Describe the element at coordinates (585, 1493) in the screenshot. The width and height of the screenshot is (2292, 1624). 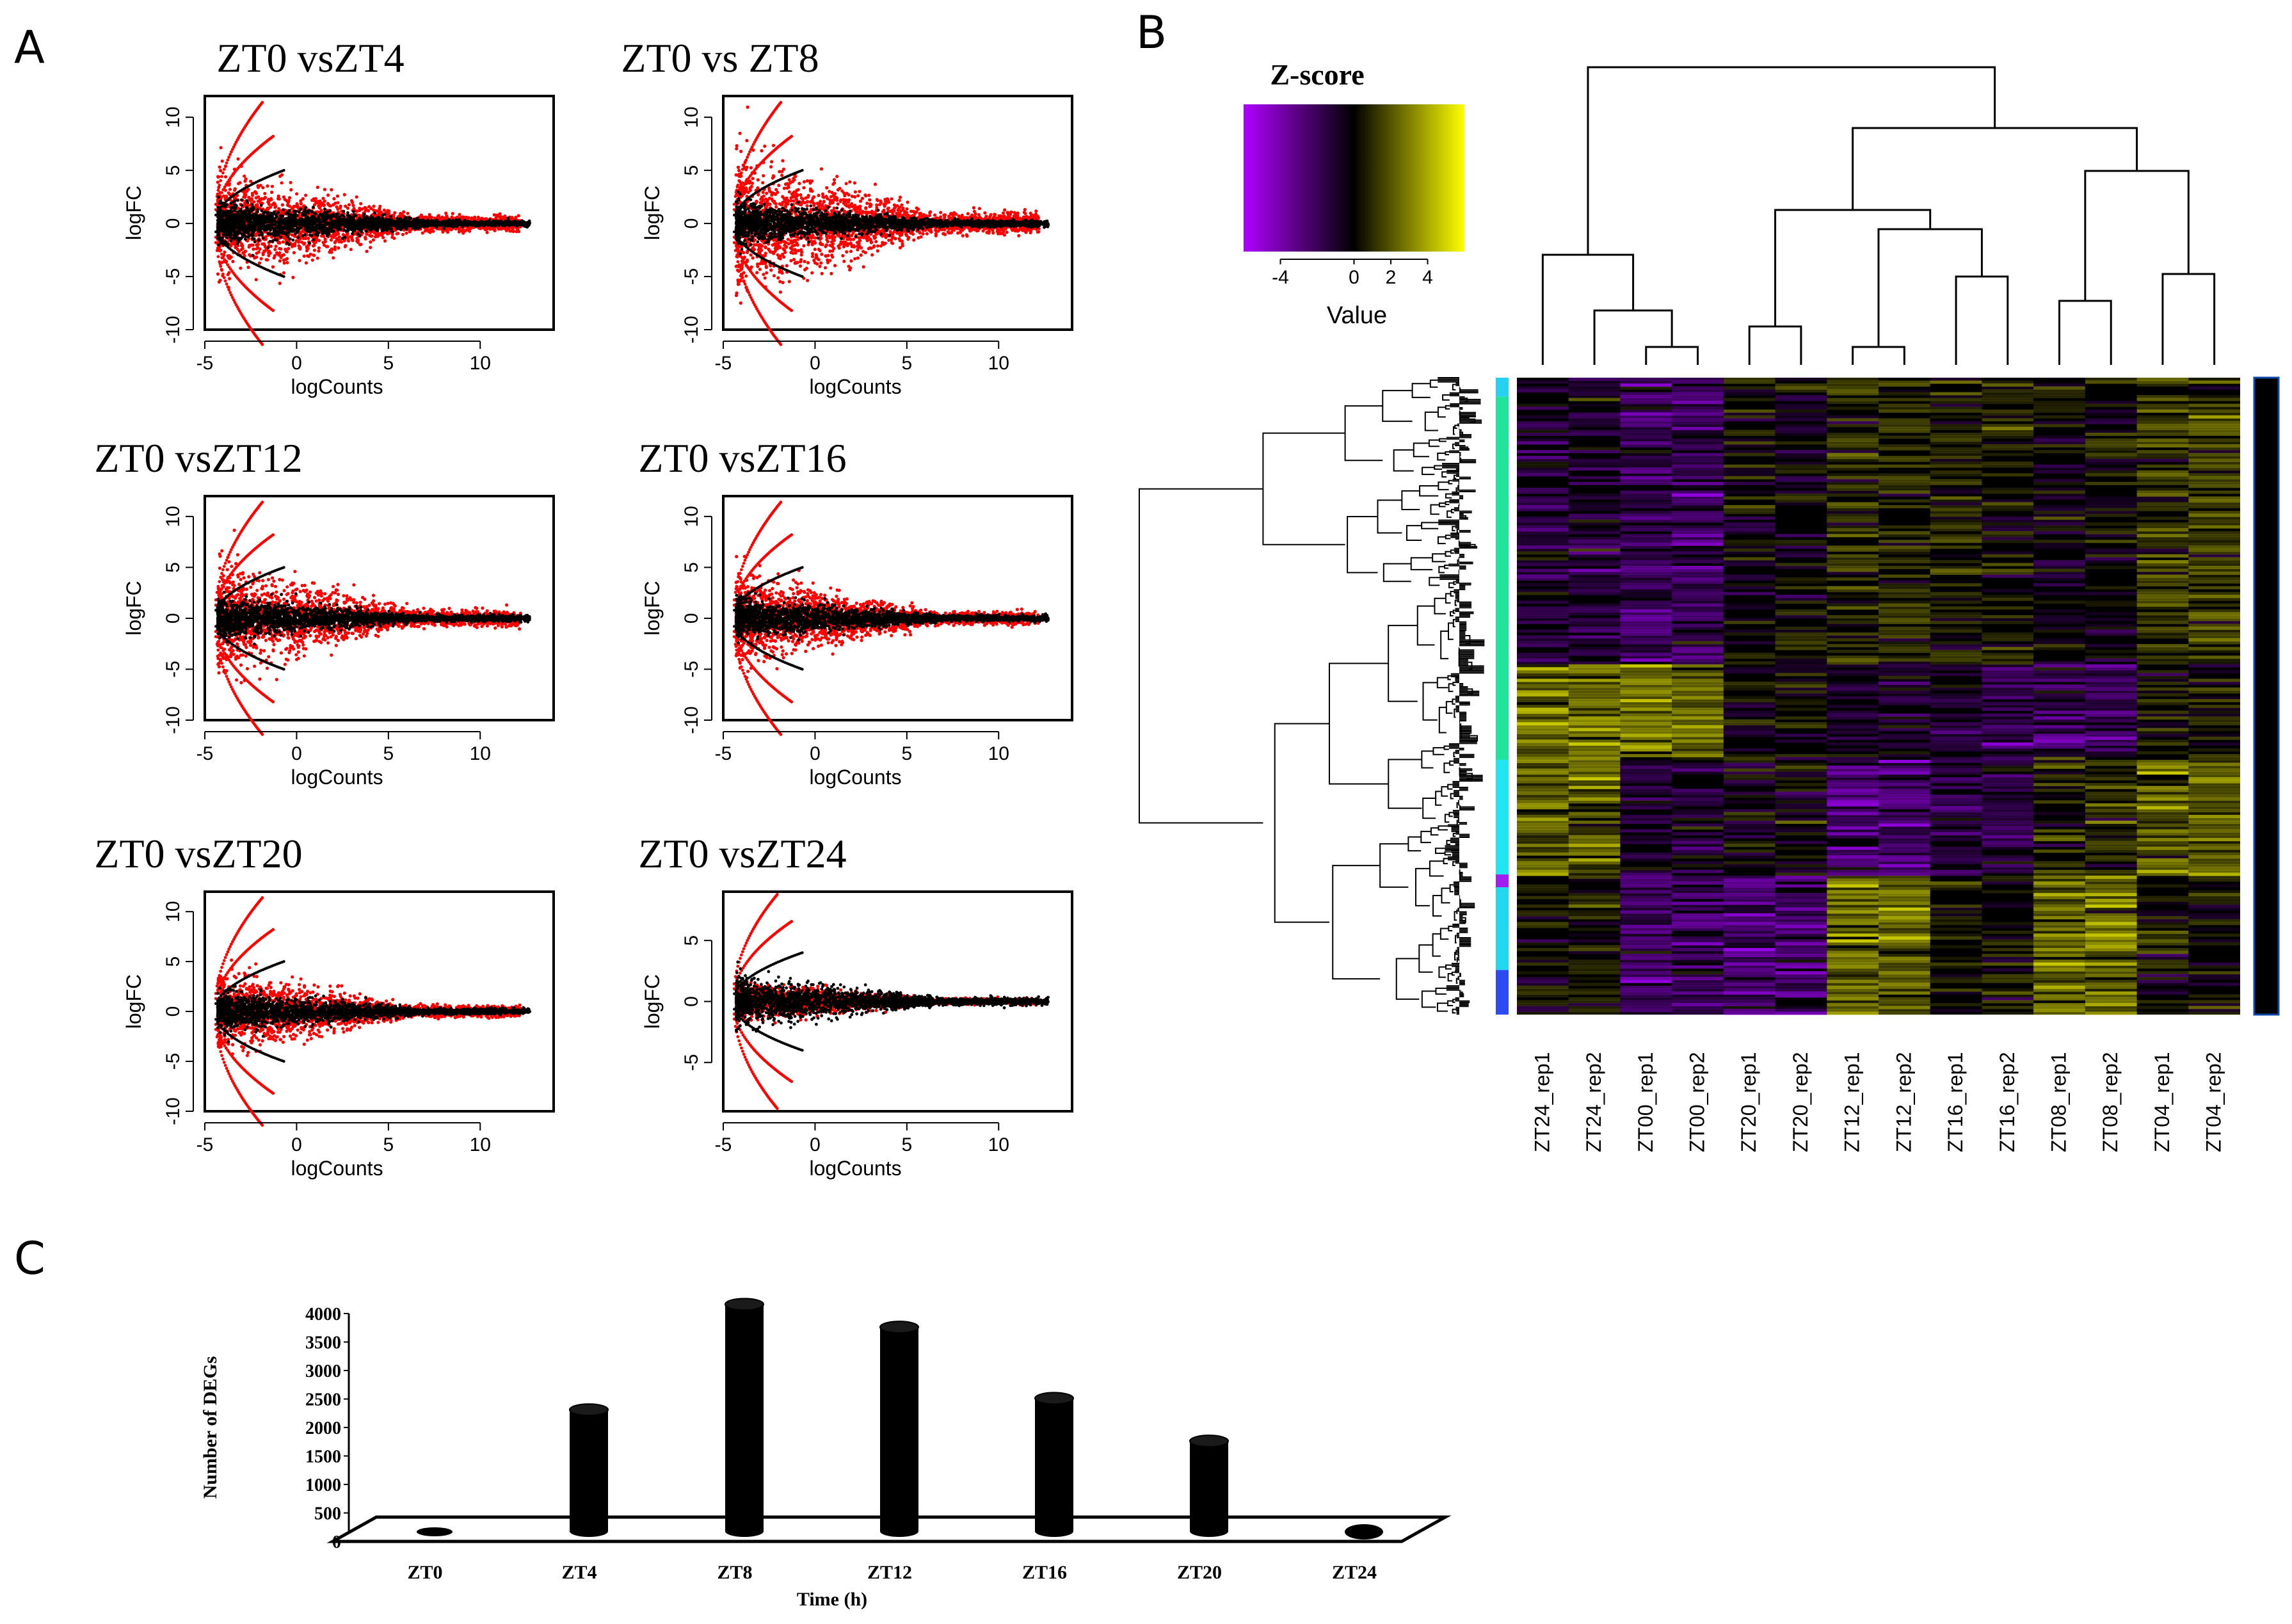
I see `bar-ZT4: ZT4` at that location.